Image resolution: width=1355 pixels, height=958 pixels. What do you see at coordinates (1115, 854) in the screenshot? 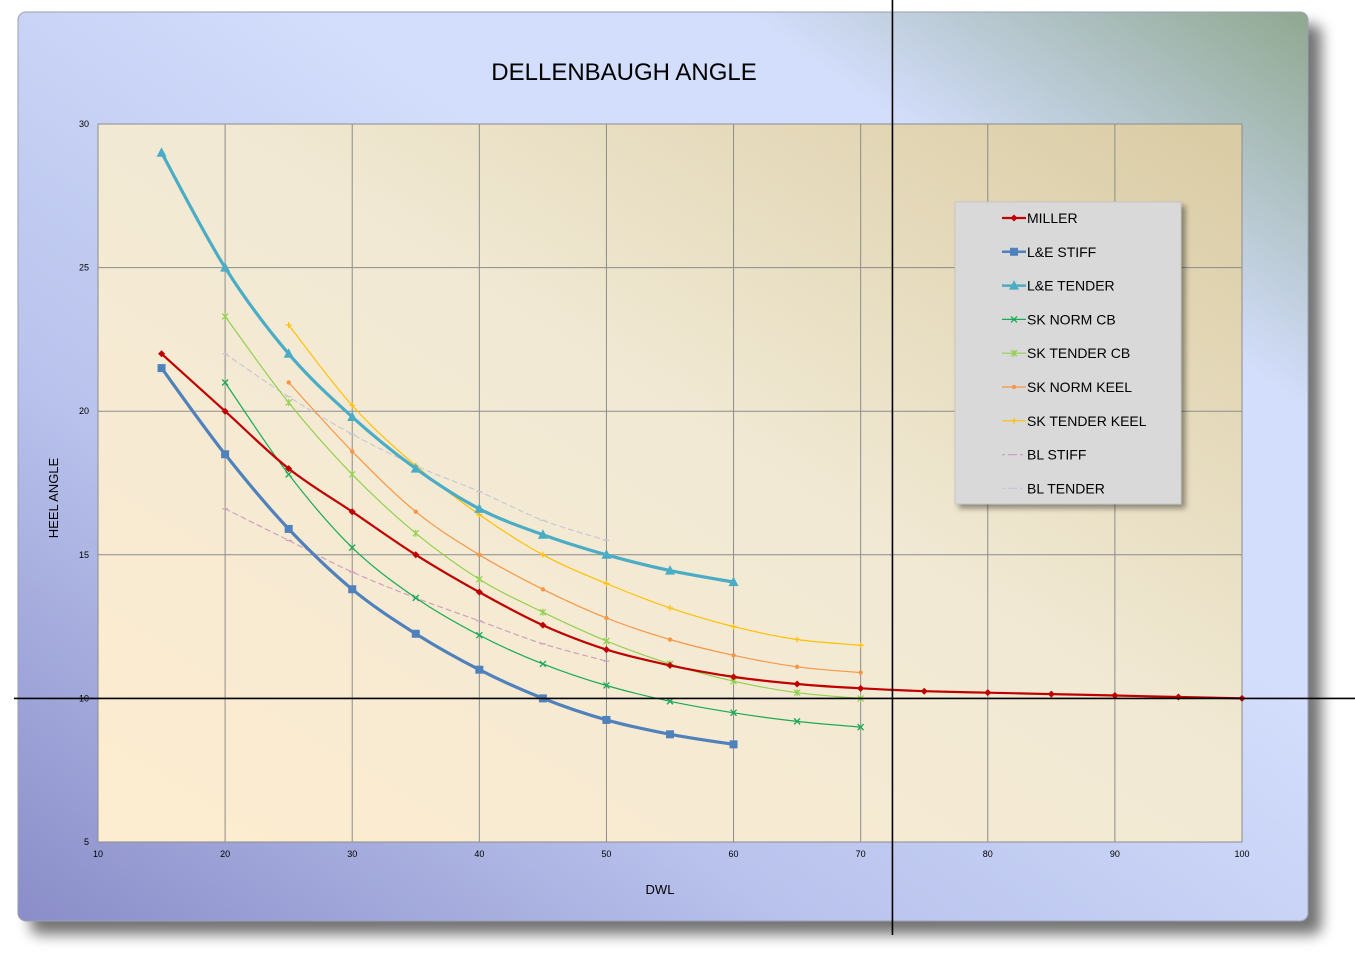
I see `x-tick-label: 90` at bounding box center [1115, 854].